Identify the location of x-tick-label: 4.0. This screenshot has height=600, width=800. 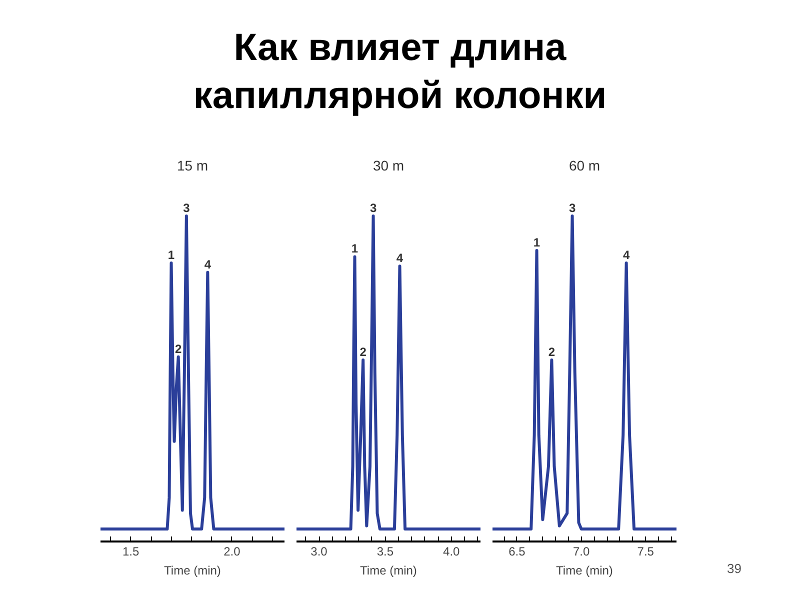
(451, 551).